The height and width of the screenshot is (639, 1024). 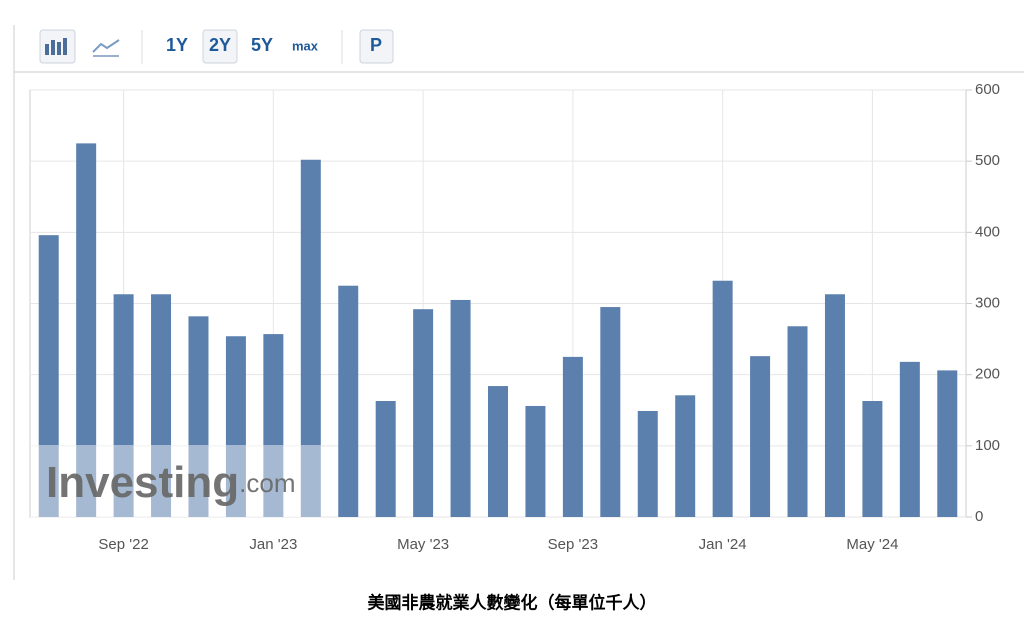 I want to click on watermark: Investing.com, so click(x=171, y=482).